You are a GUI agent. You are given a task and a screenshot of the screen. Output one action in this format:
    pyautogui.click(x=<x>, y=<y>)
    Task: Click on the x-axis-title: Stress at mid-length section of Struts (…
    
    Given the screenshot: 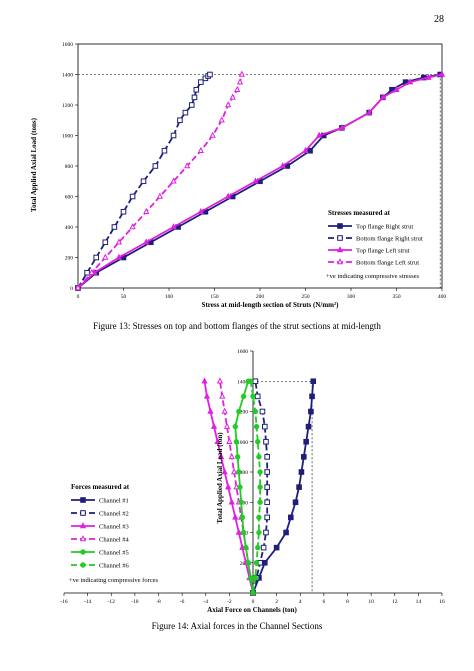 What is the action you would take?
    pyautogui.click(x=271, y=305)
    